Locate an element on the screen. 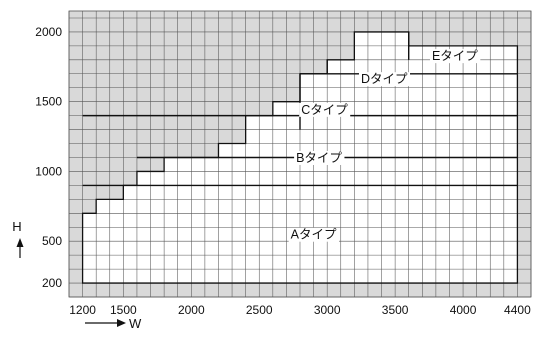  zone-label: Eタイプ is located at coordinates (455, 56).